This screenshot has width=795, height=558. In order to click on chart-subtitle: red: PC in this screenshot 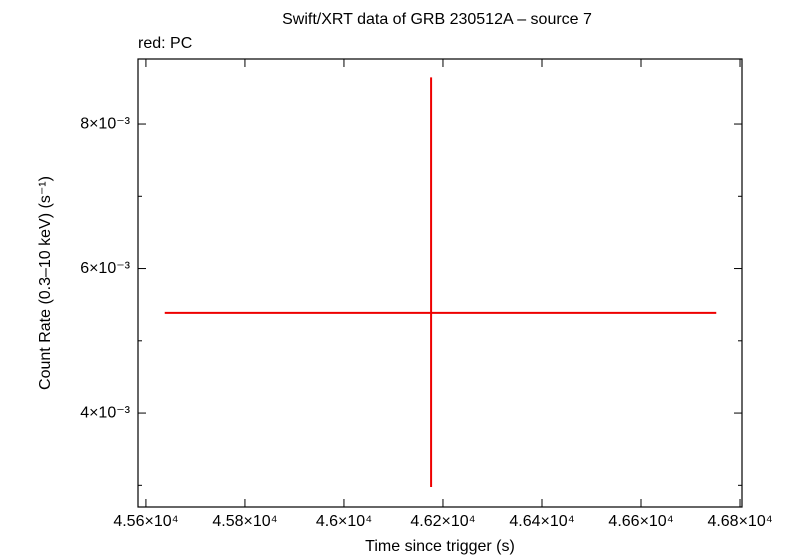, I will do `click(165, 43)`.